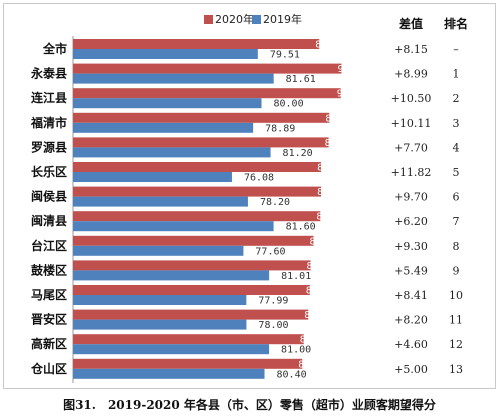 The width and height of the screenshot is (499, 416). What do you see at coordinates (456, 369) in the screenshot?
I see `rank-value: 13` at bounding box center [456, 369].